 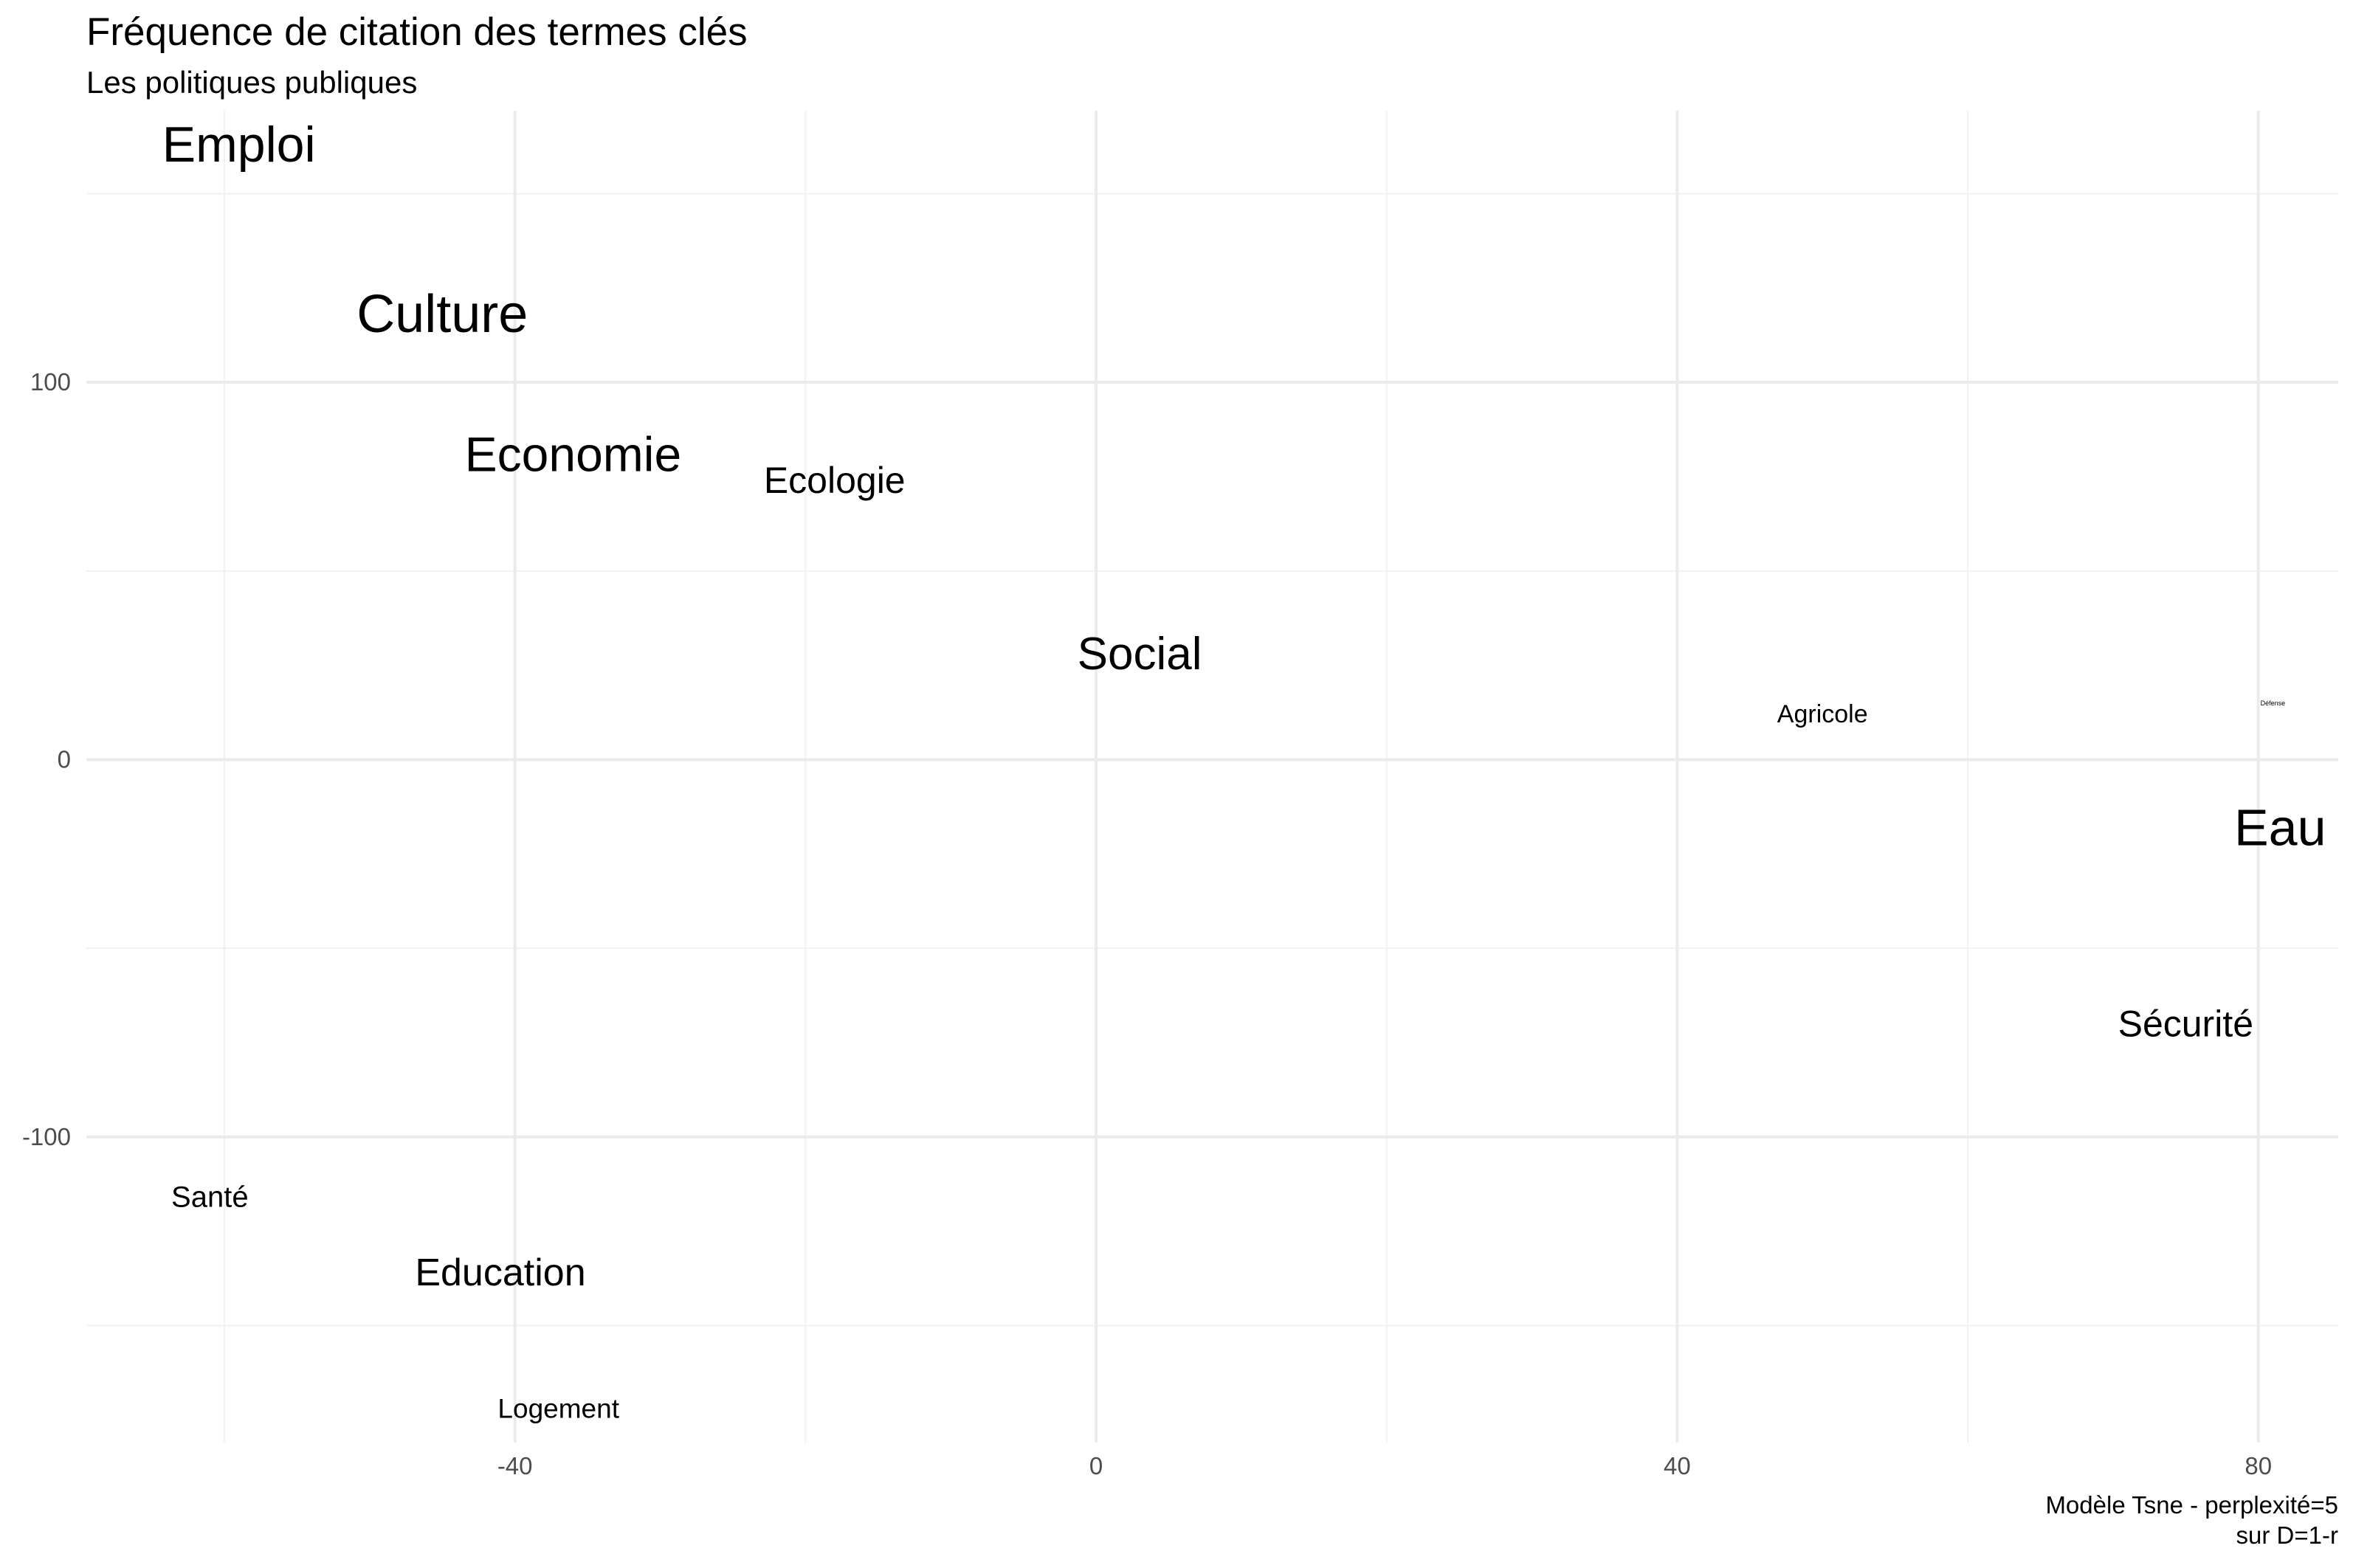 I want to click on word-ecologie: Ecologie, so click(x=835, y=480).